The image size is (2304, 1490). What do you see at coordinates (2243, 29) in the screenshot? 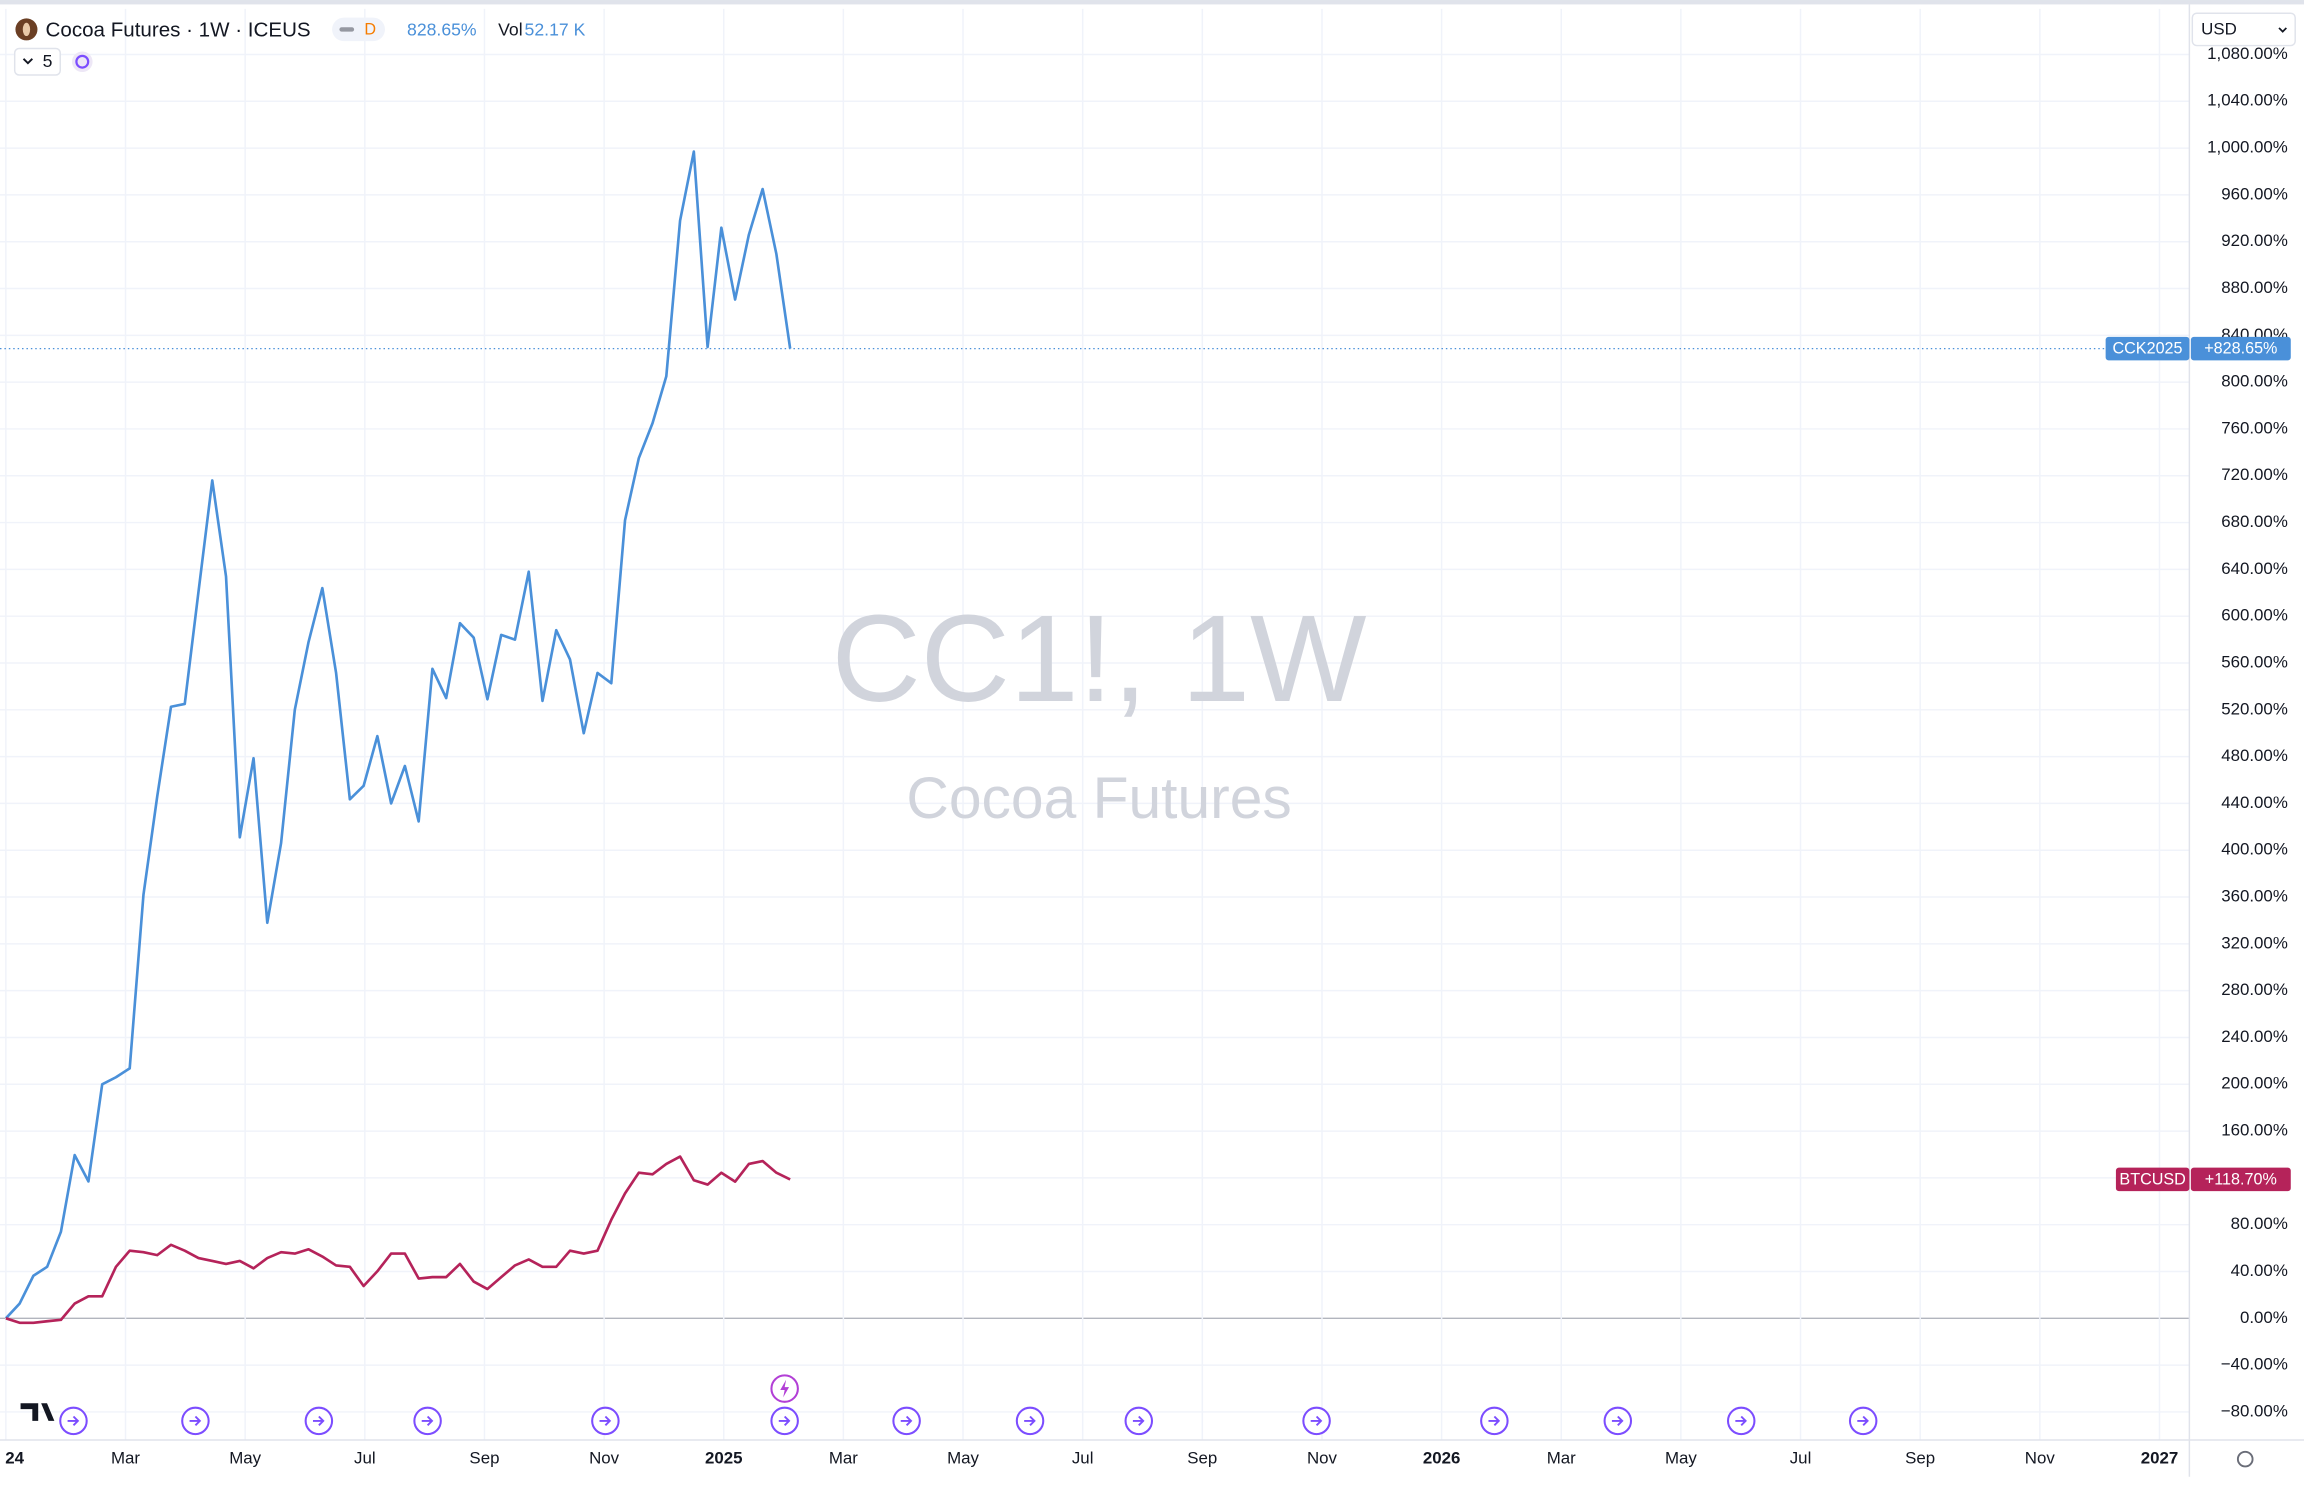
I see `currency-select` at bounding box center [2243, 29].